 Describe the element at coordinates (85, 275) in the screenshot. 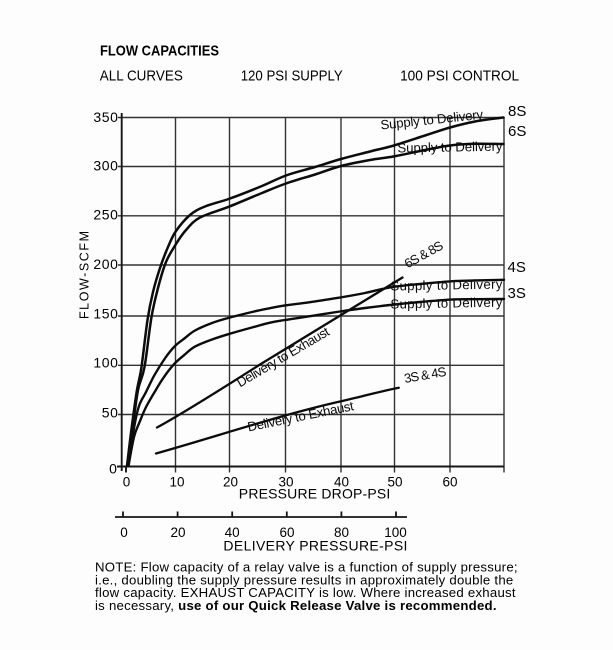

I see `svg-text: FLOW-SCFM` at that location.